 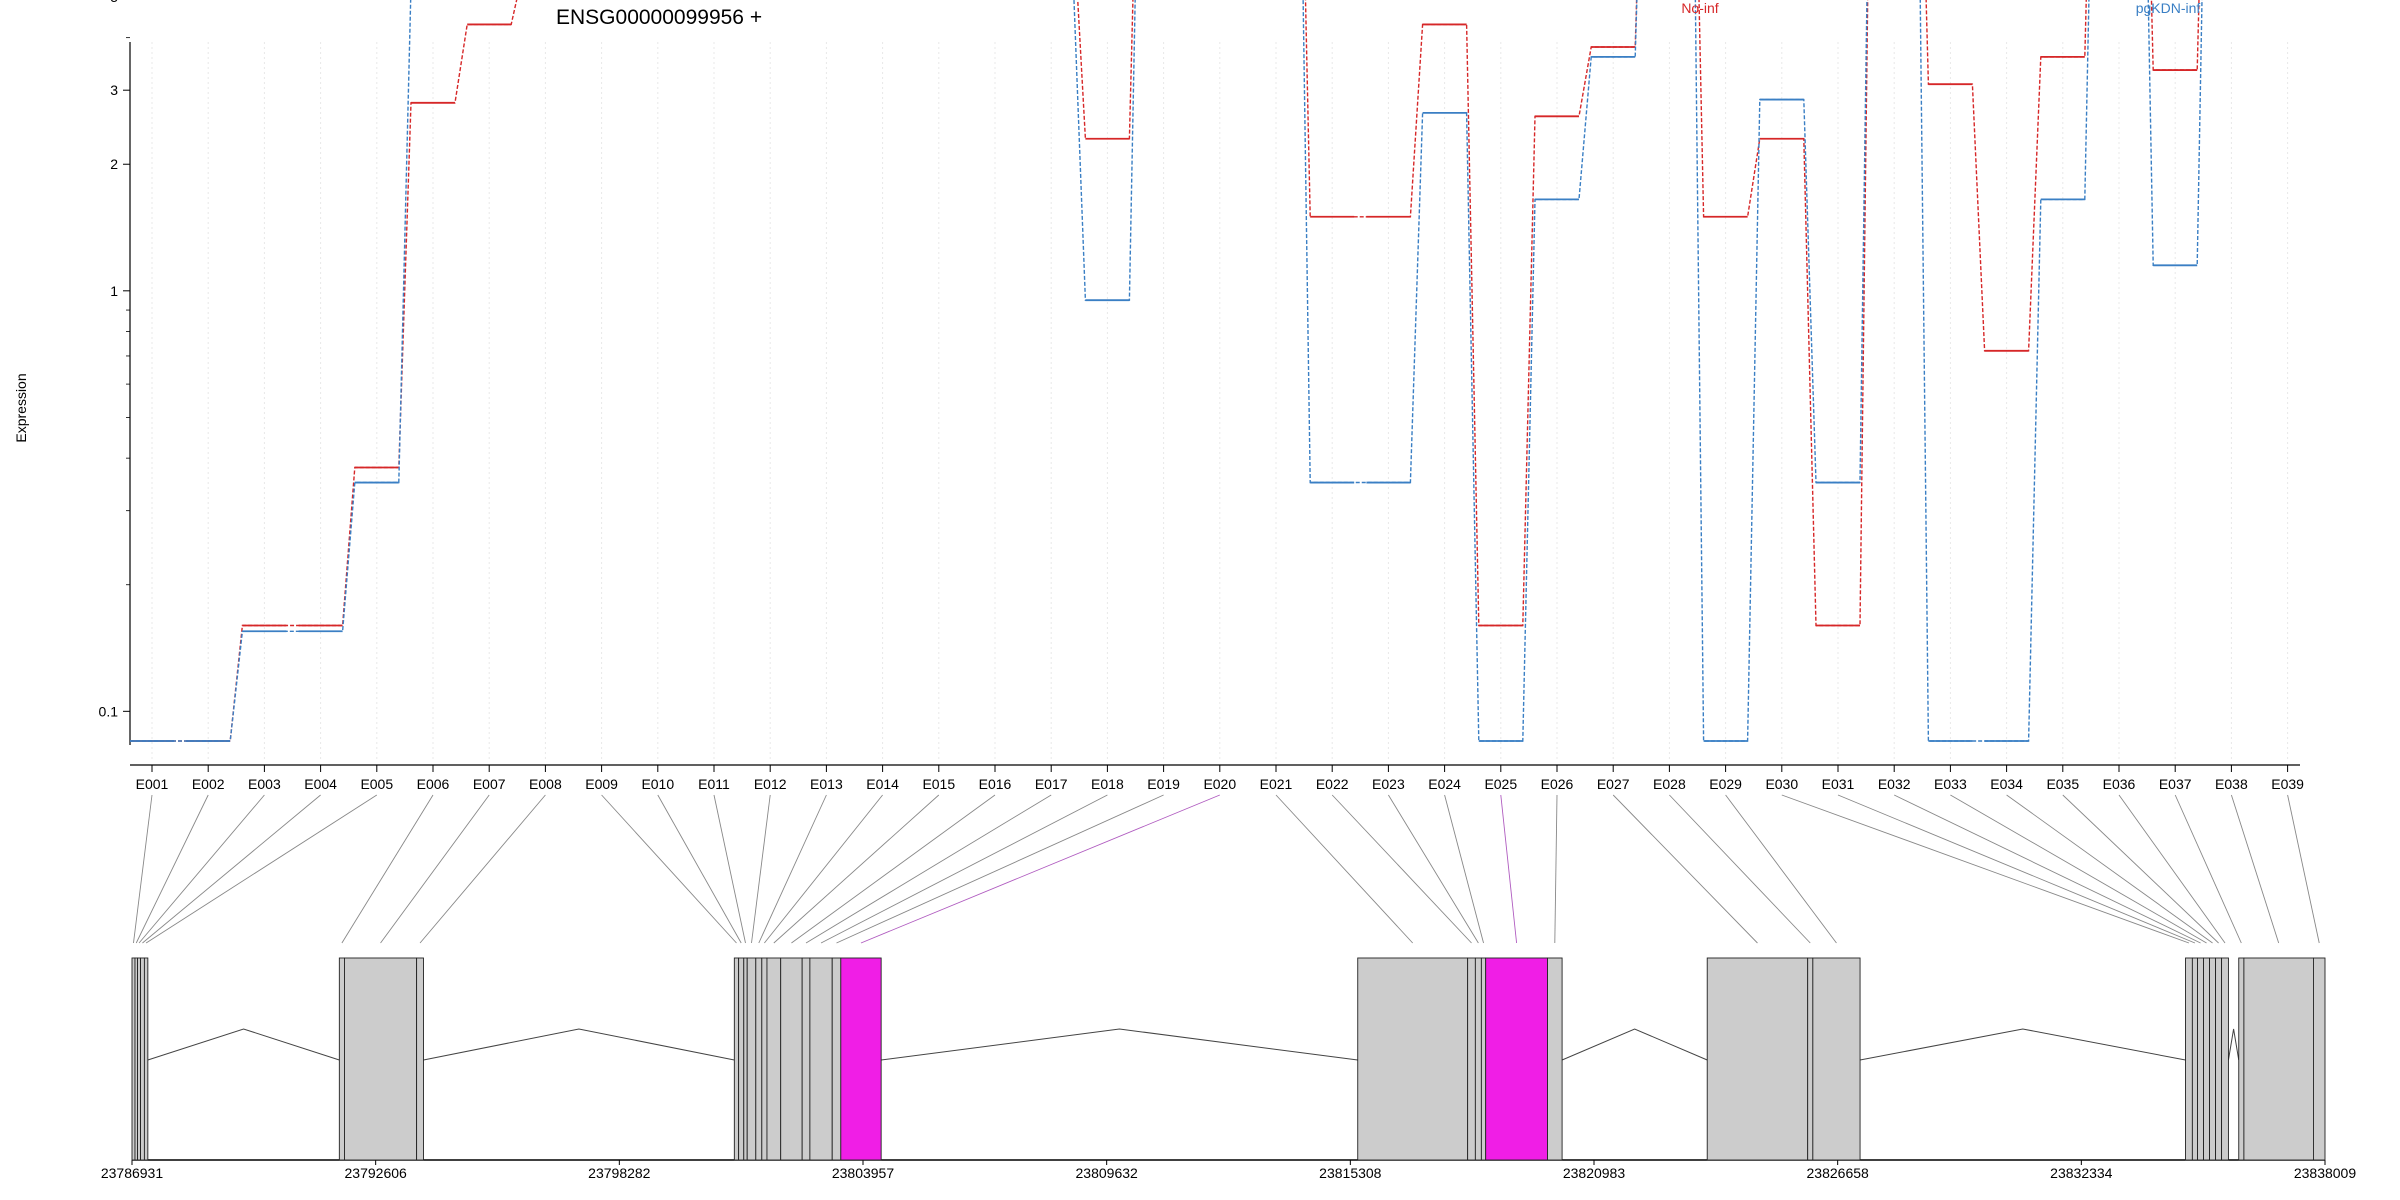 I want to click on x-tick-label: E008, so click(x=545, y=784).